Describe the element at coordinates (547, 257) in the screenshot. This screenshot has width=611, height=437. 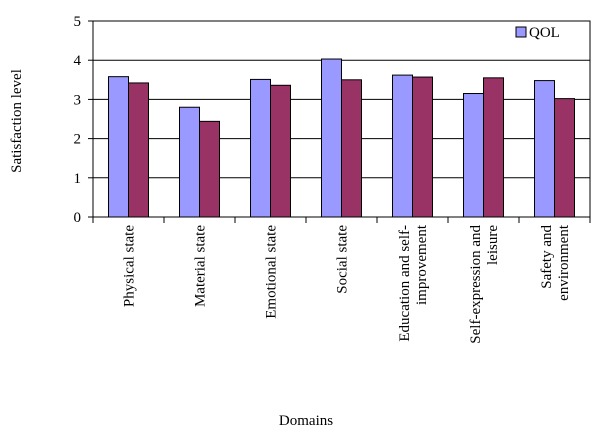
I see `x-tick-label-line: Safety and` at that location.